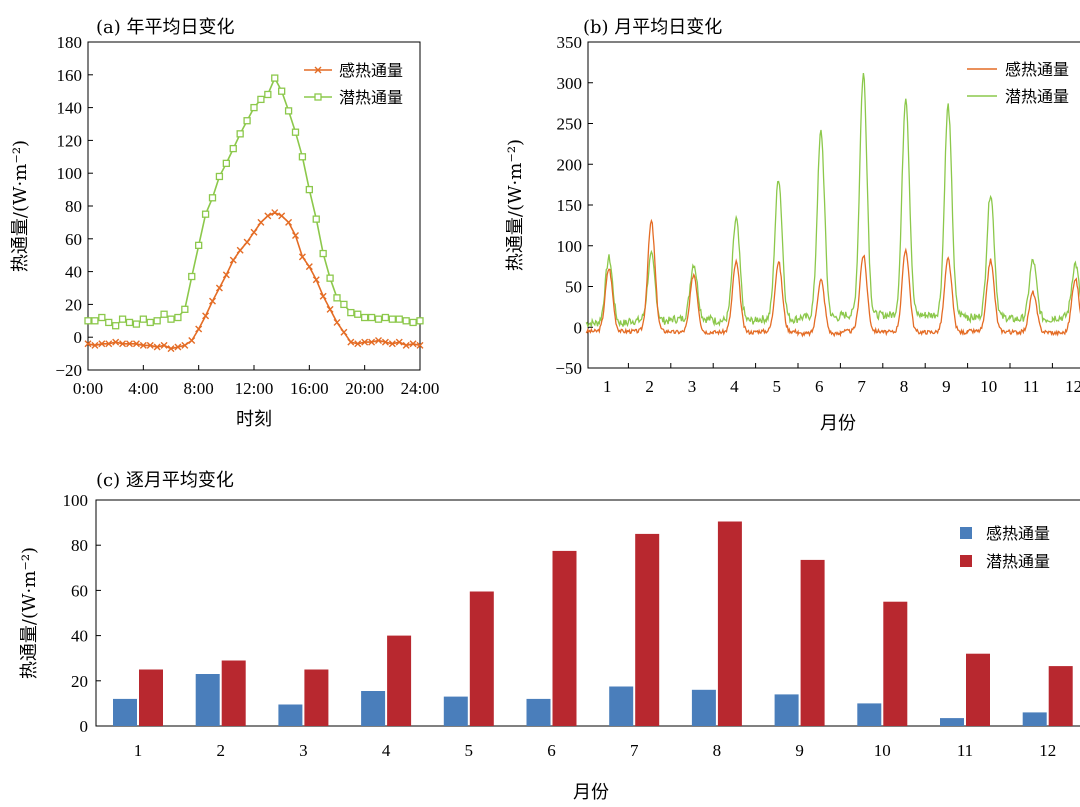 This screenshot has width=1080, height=807. Describe the element at coordinates (73, 239) in the screenshot. I see `chart-a-ytick-label: 60` at that location.